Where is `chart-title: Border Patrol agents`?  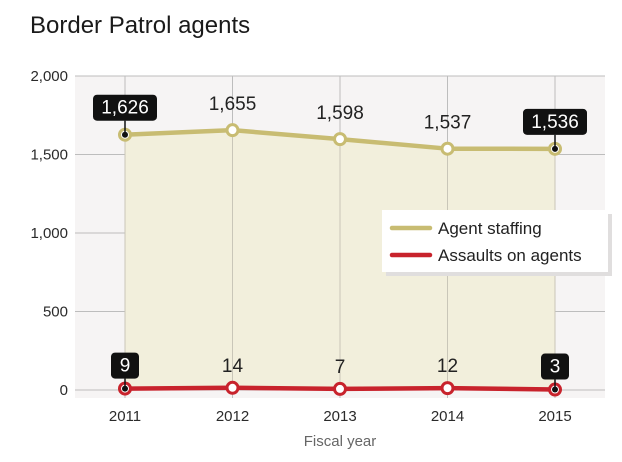
chart-title: Border Patrol agents is located at coordinates (140, 25).